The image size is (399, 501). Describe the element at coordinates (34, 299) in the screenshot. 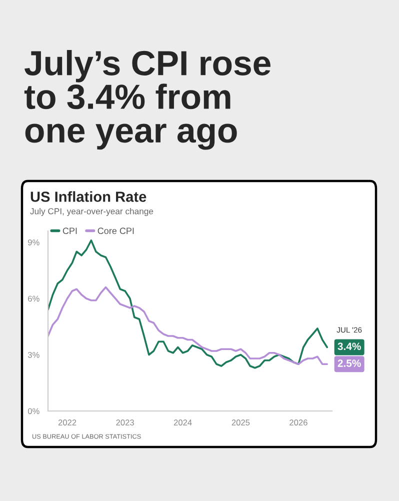

I see `y-tick-label: 6%` at that location.